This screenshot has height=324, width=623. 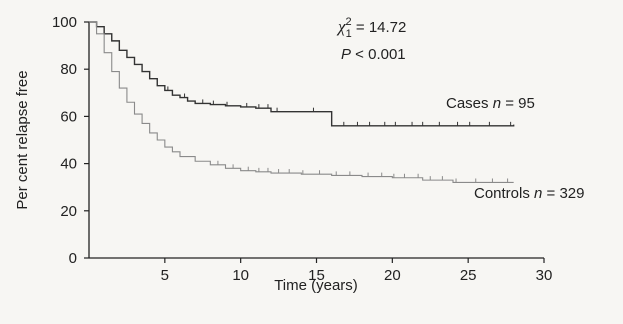 I want to click on controls-n-value: = 329, so click(x=563, y=193).